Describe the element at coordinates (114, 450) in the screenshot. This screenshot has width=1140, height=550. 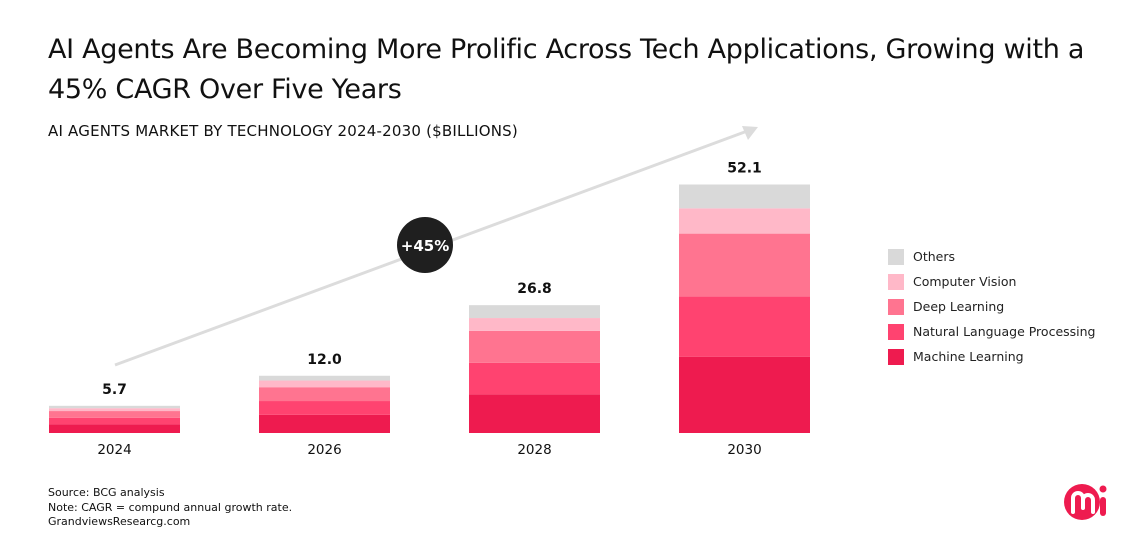
I see `x-tick-2024: 2024` at that location.